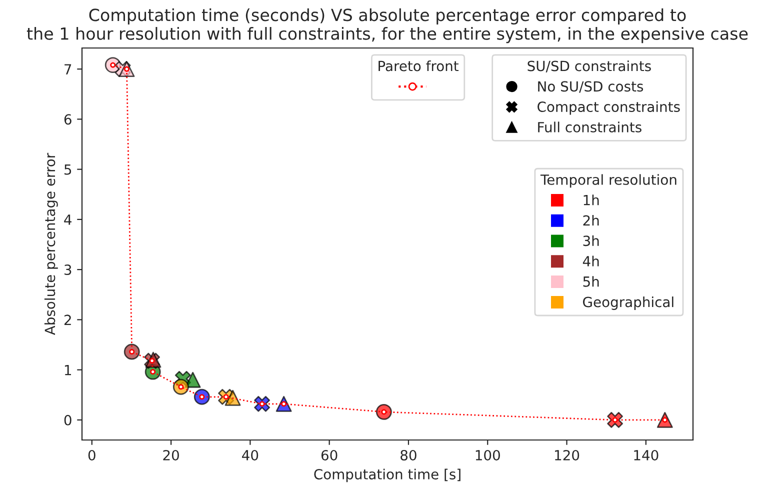 This screenshot has width=777, height=489. Describe the element at coordinates (591, 220) in the screenshot. I see `legend-label: 2h` at that location.